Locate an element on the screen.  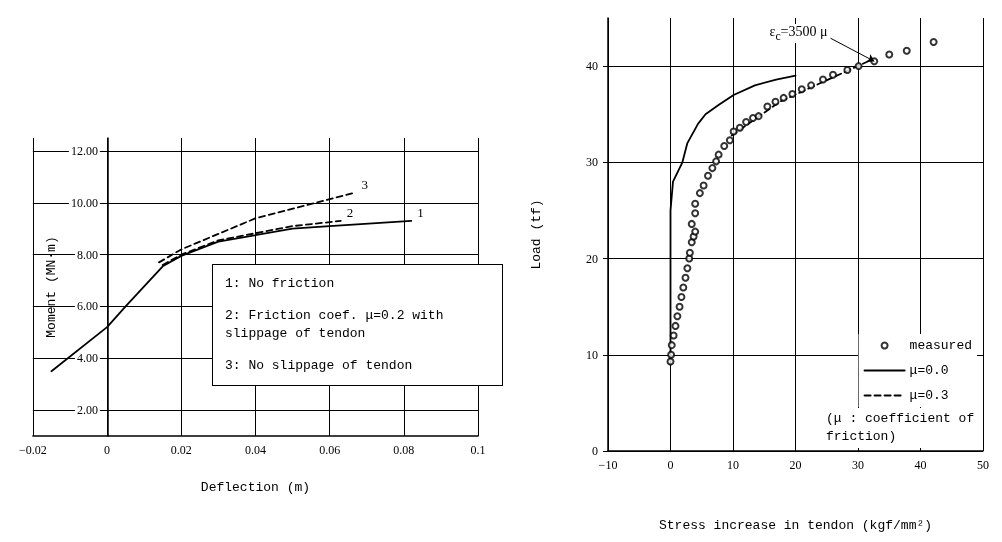
y-tick-label: 10.00 is located at coordinates (84, 202).